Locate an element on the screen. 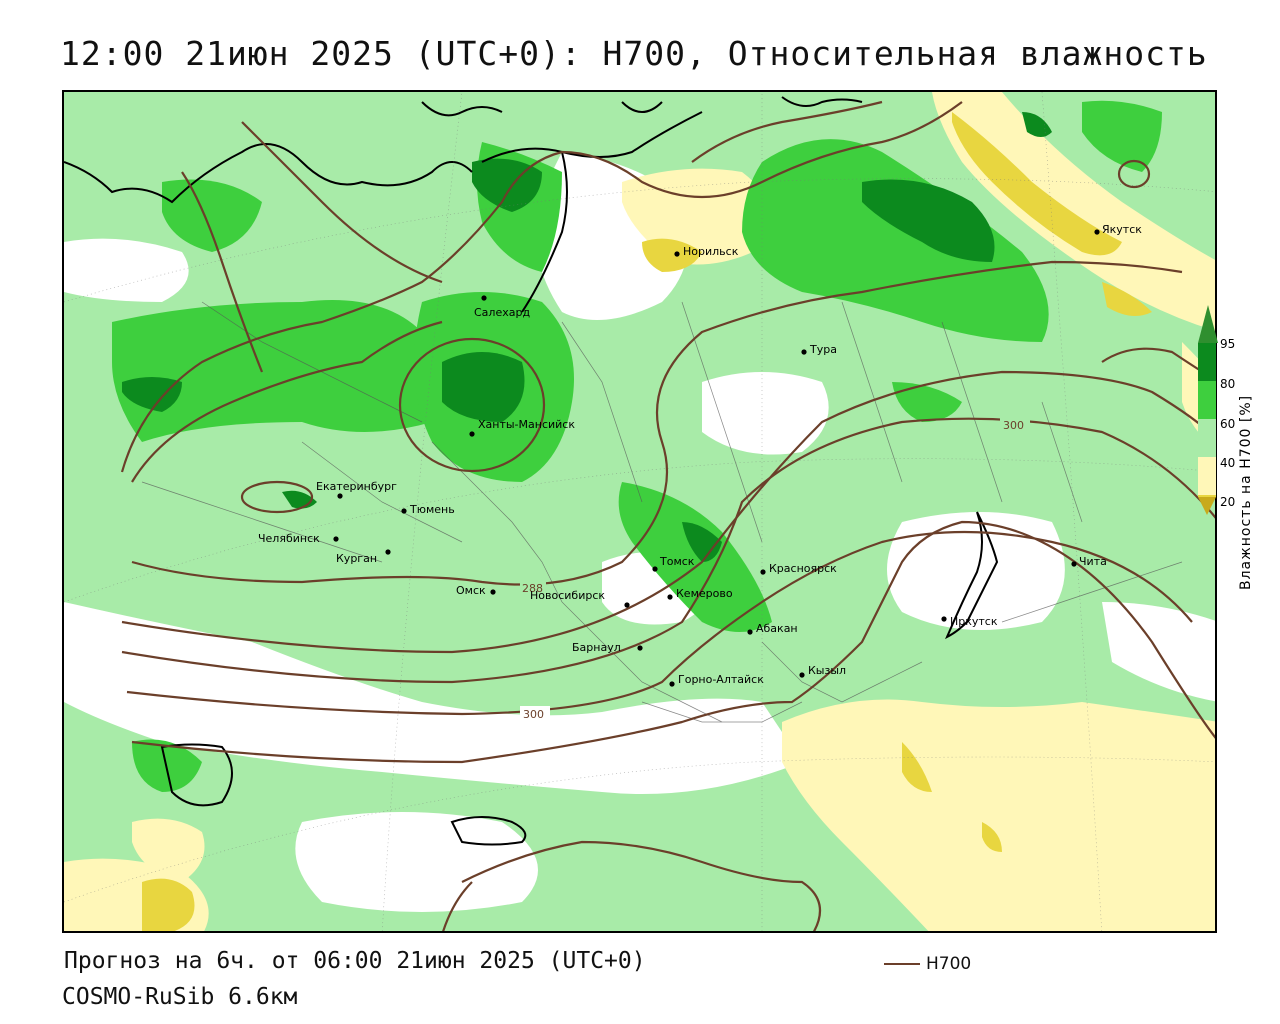 Image resolution: width=1280 pixels, height=1024 pixels. city-kyzyl: Кызыл is located at coordinates (822, 671).